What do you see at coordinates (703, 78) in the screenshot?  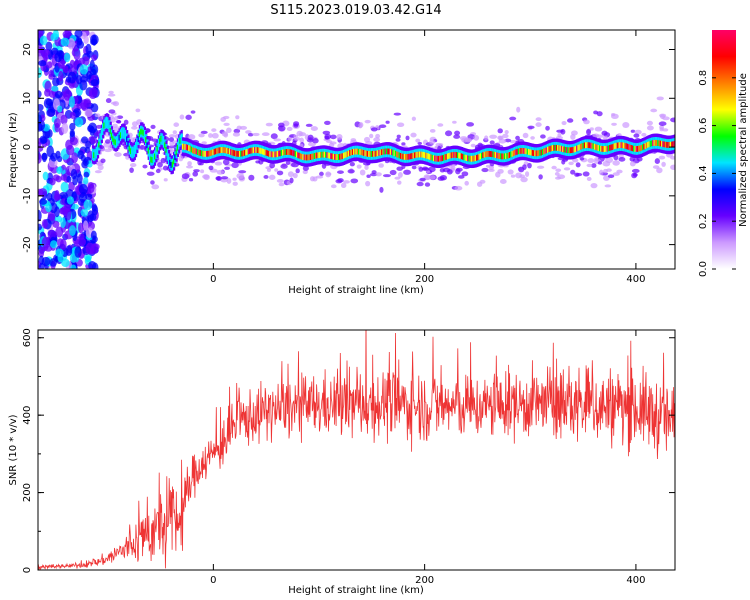 I see `colorbar-tick-label: 0.8` at bounding box center [703, 78].